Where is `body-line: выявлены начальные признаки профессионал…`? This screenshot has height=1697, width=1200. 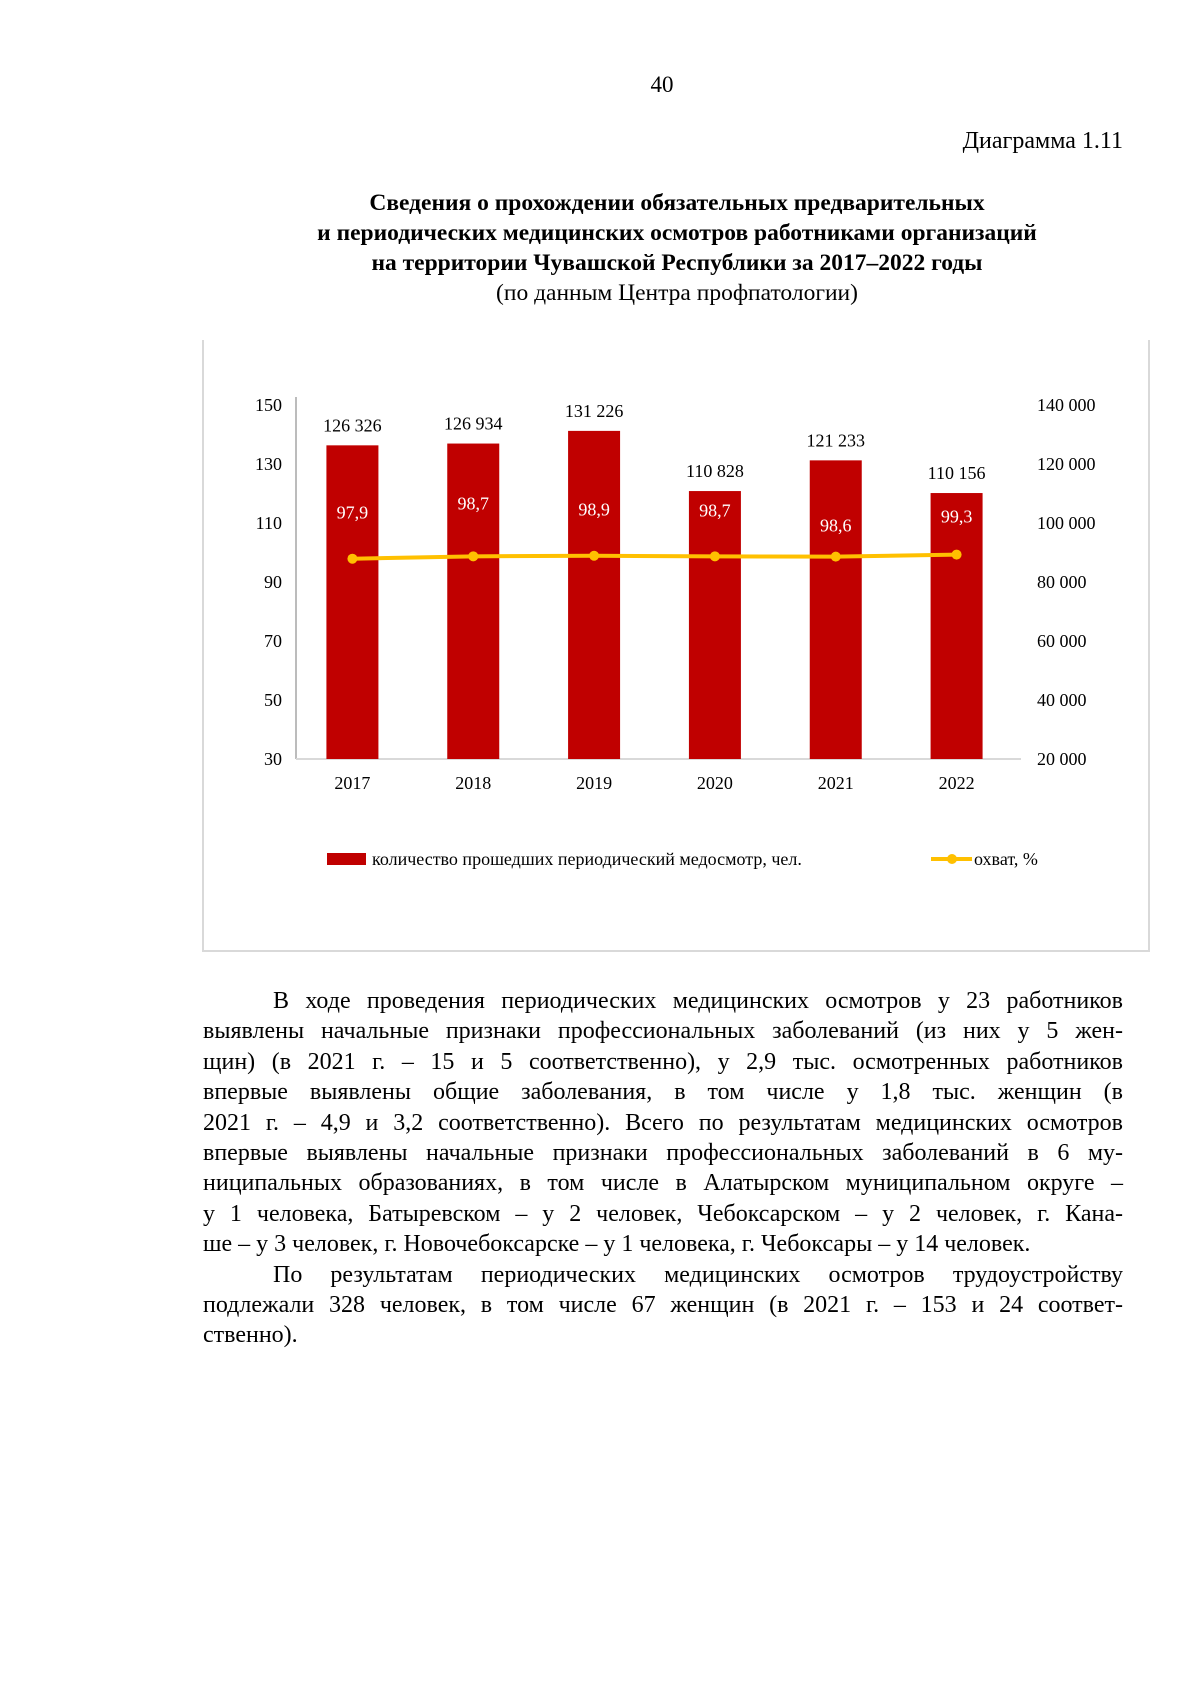
body-line: выявлены начальные признаки профессионал… is located at coordinates (663, 1031).